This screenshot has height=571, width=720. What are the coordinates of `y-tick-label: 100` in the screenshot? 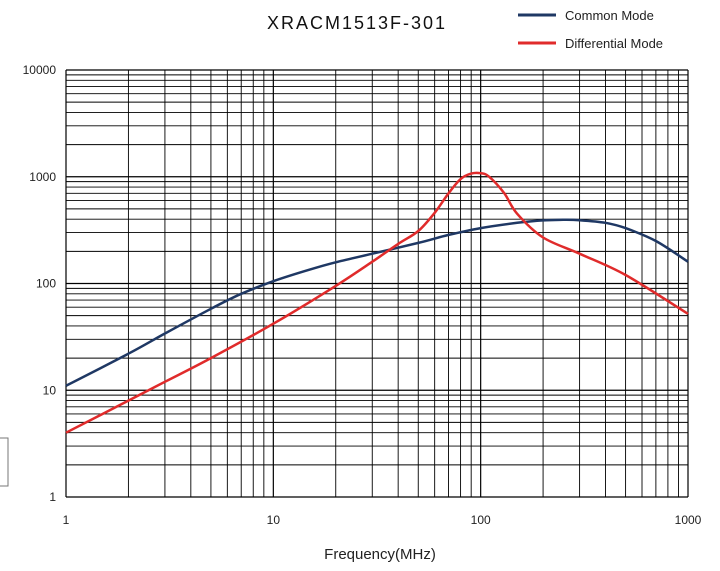 It's located at (46, 284).